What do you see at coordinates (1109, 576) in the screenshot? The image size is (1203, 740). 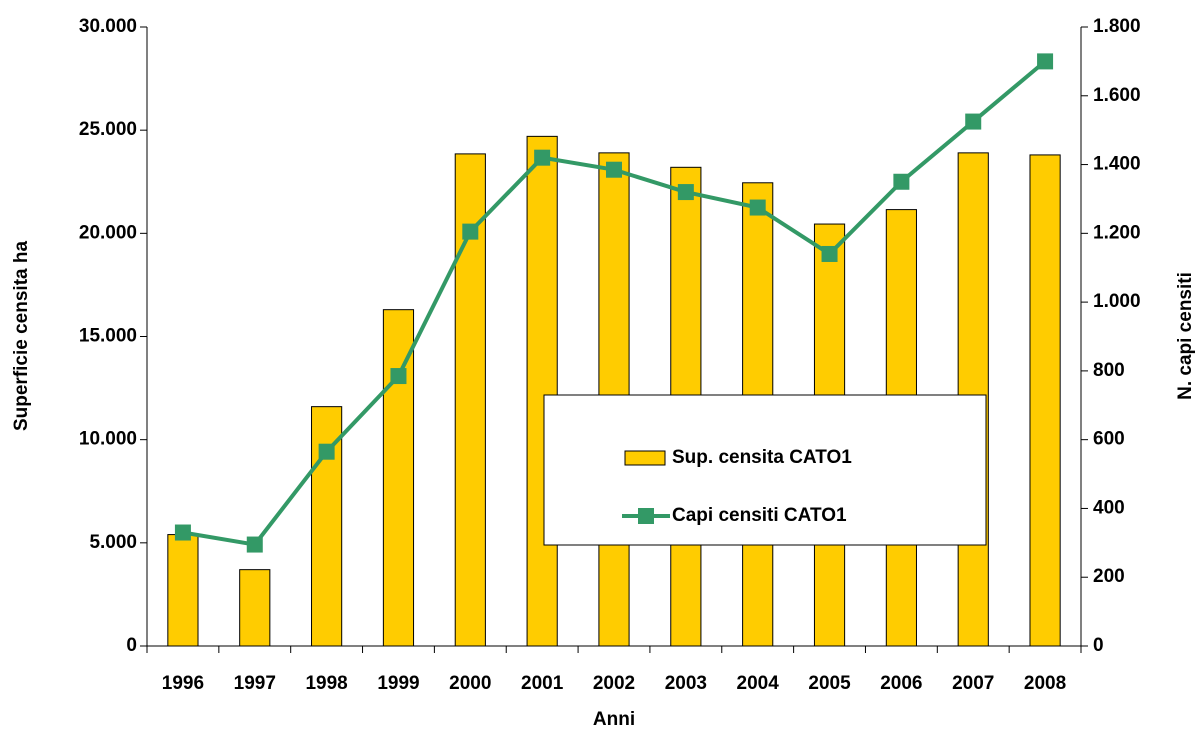 I see `y2-tick-label: 200` at bounding box center [1109, 576].